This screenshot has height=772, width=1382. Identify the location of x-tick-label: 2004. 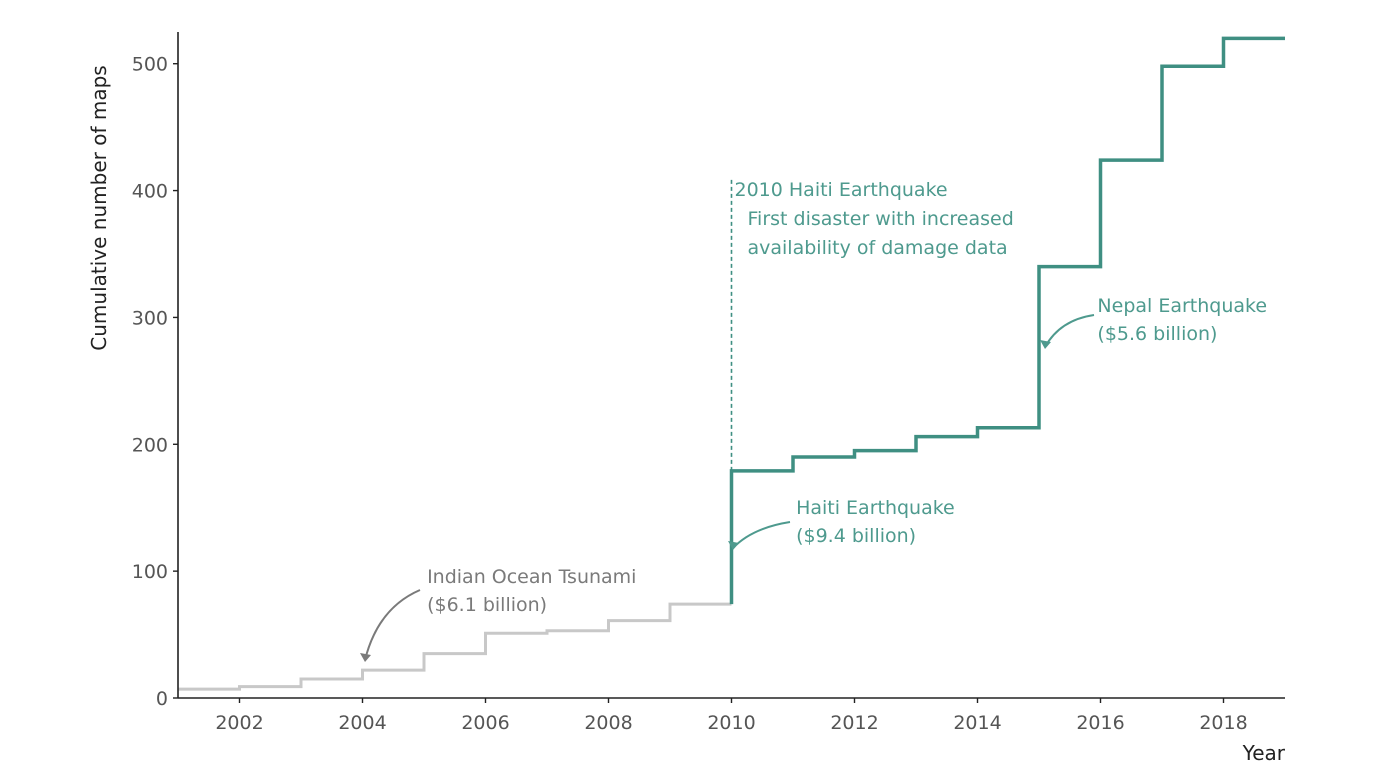
(362, 723).